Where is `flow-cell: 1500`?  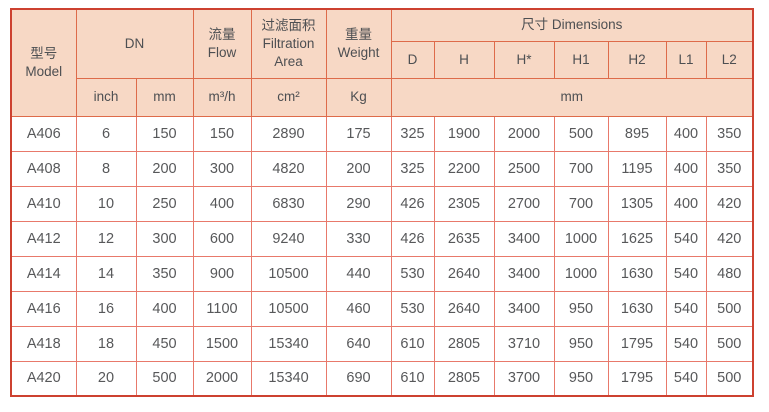 flow-cell: 1500 is located at coordinates (222, 343).